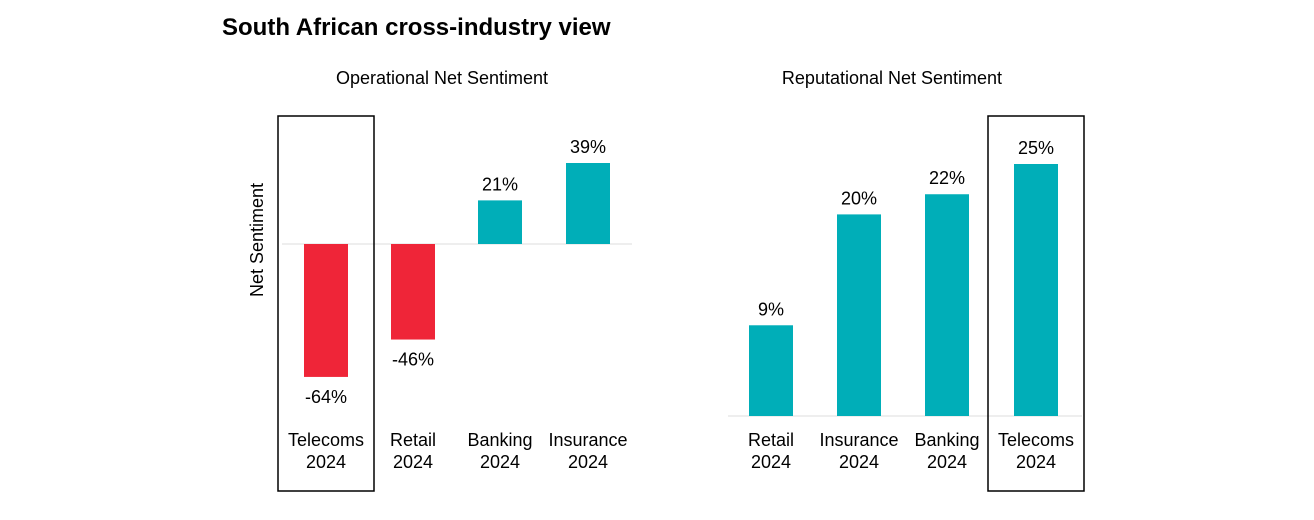 The height and width of the screenshot is (520, 1314). I want to click on data-label: -64%, so click(326, 397).